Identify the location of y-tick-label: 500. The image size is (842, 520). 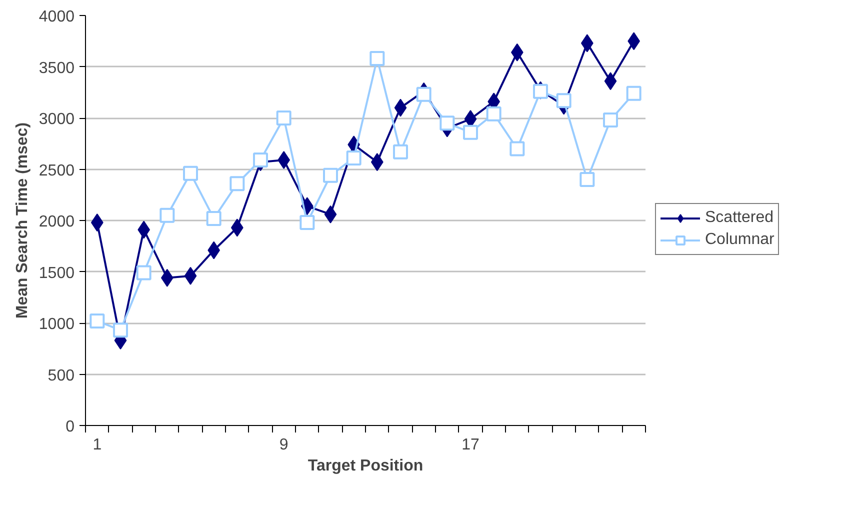
(61, 375).